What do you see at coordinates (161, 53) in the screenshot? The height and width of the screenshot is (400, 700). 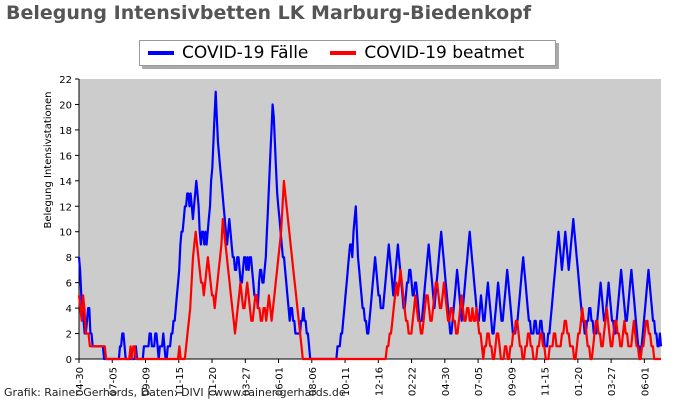 I see `legend-swatch-cases` at bounding box center [161, 53].